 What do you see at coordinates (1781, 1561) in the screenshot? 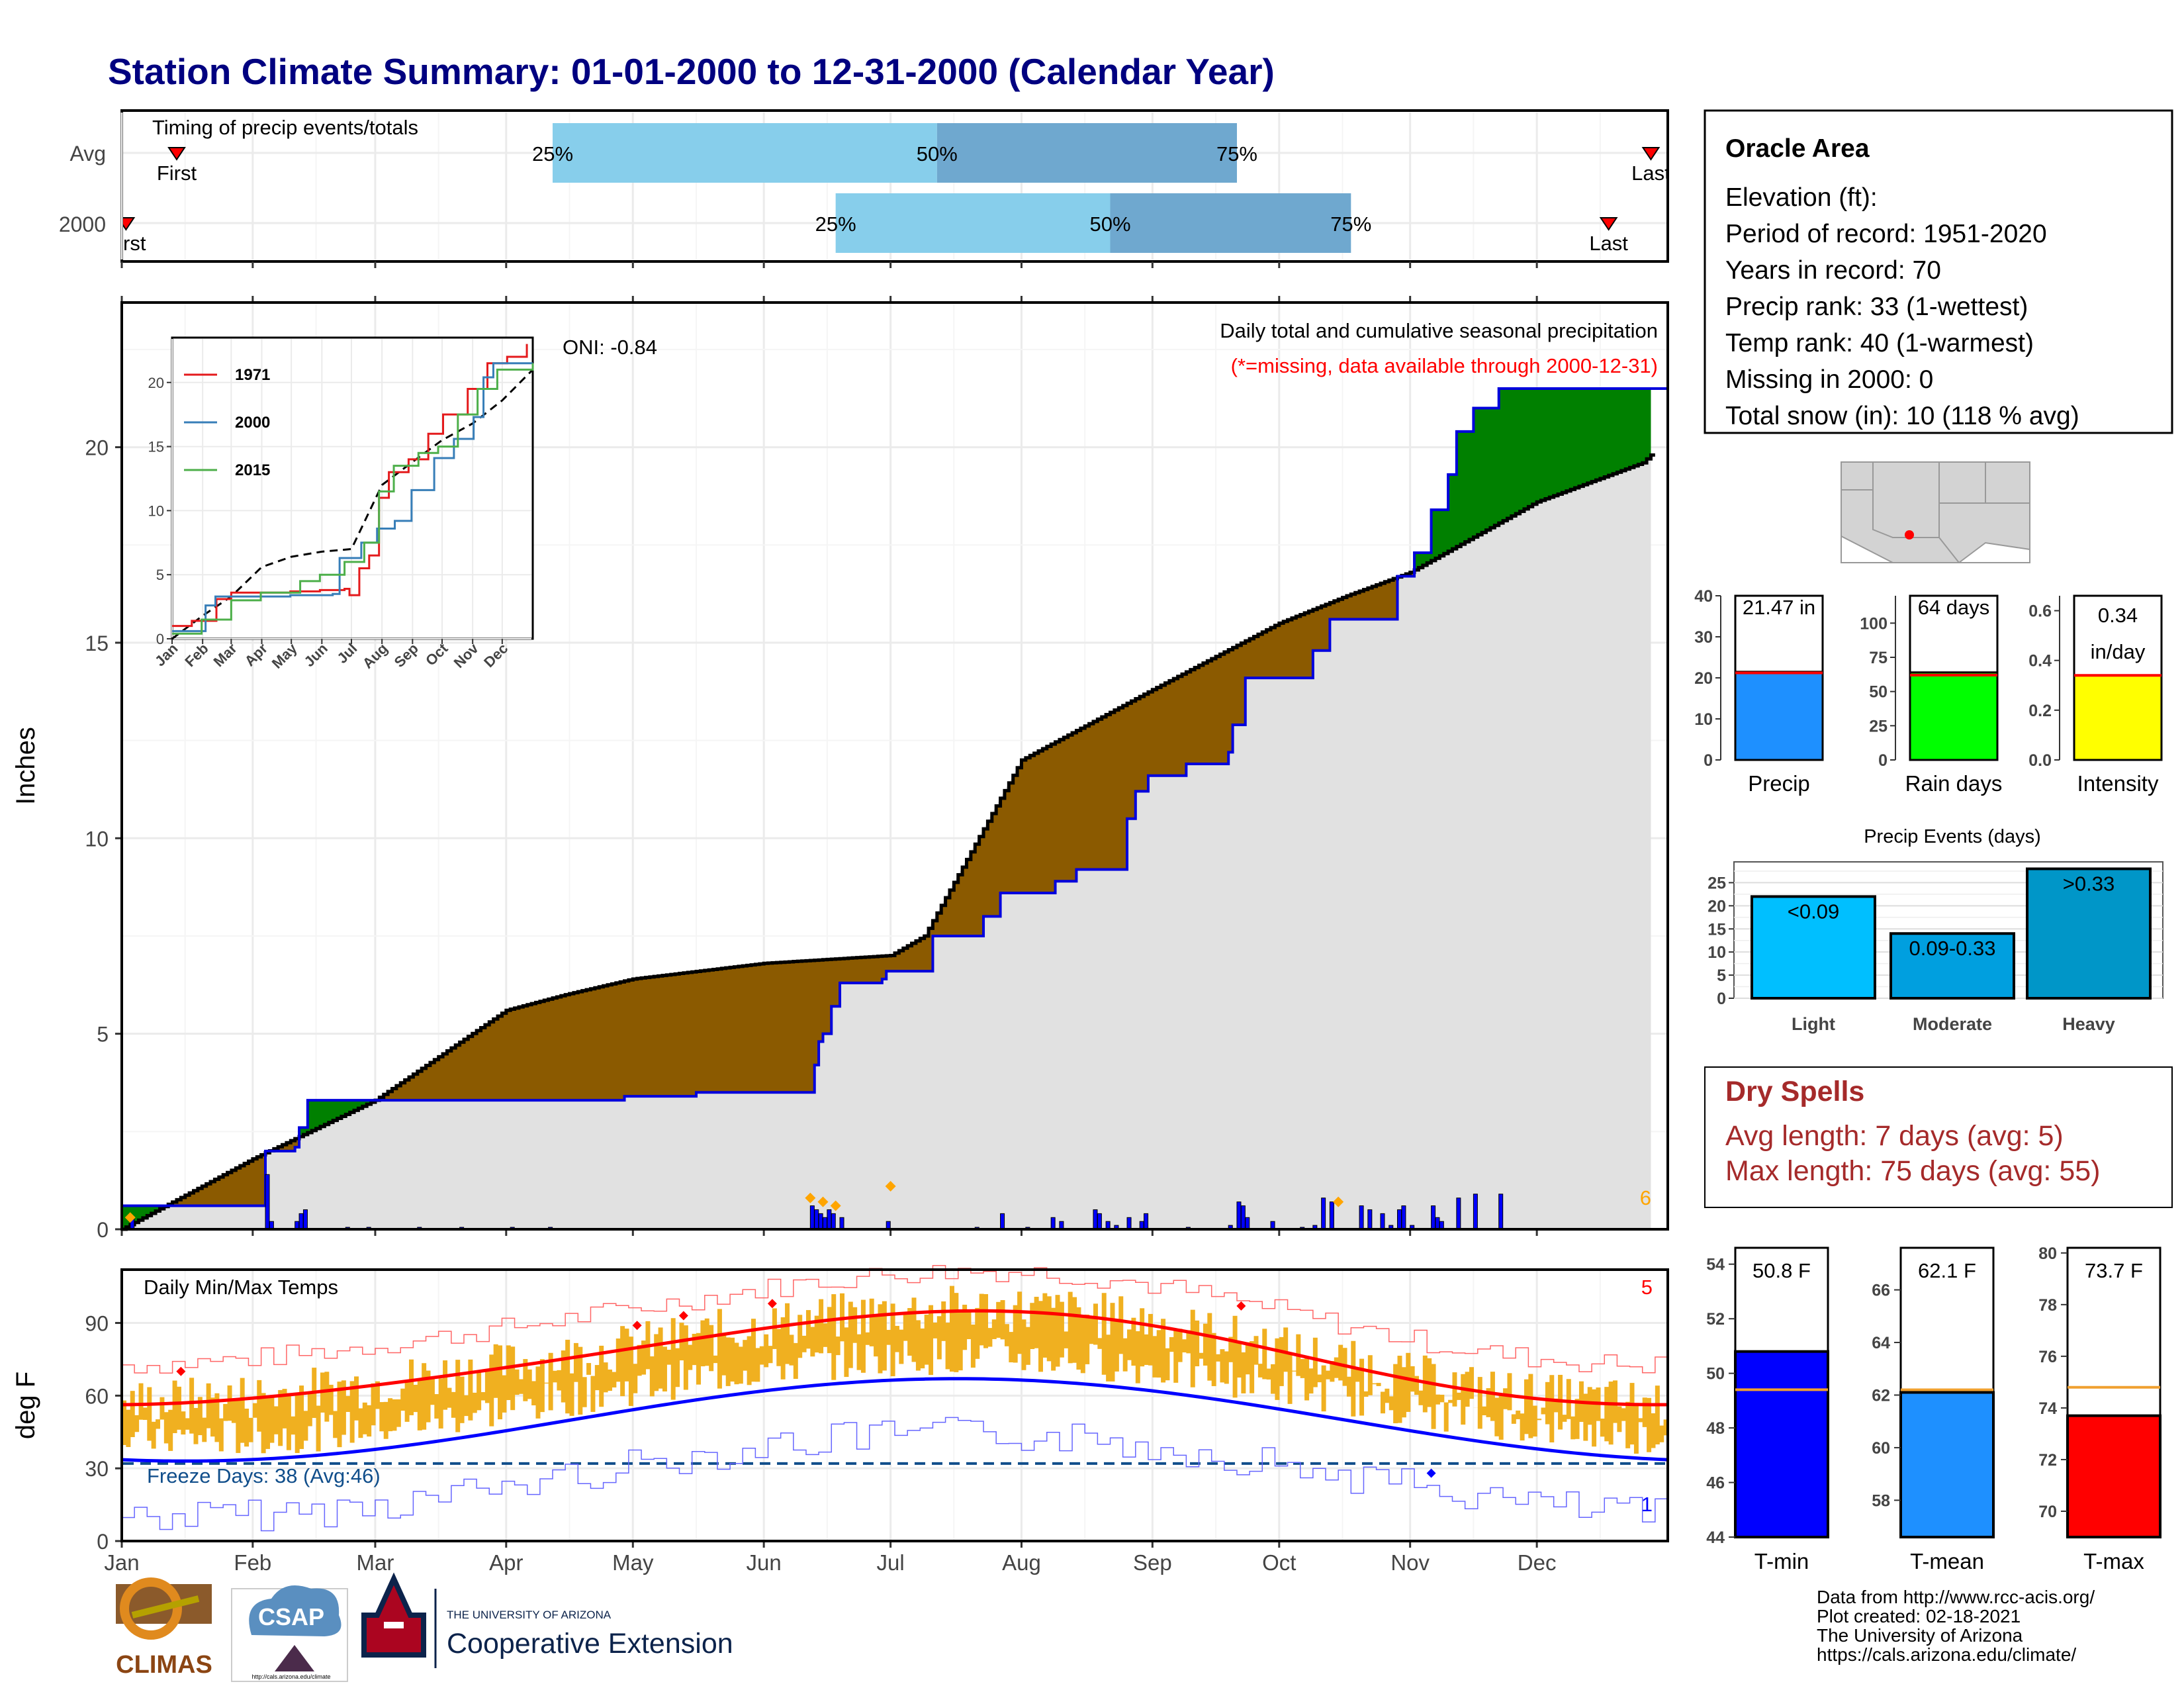
I see `tmin-label: T-min` at bounding box center [1781, 1561].